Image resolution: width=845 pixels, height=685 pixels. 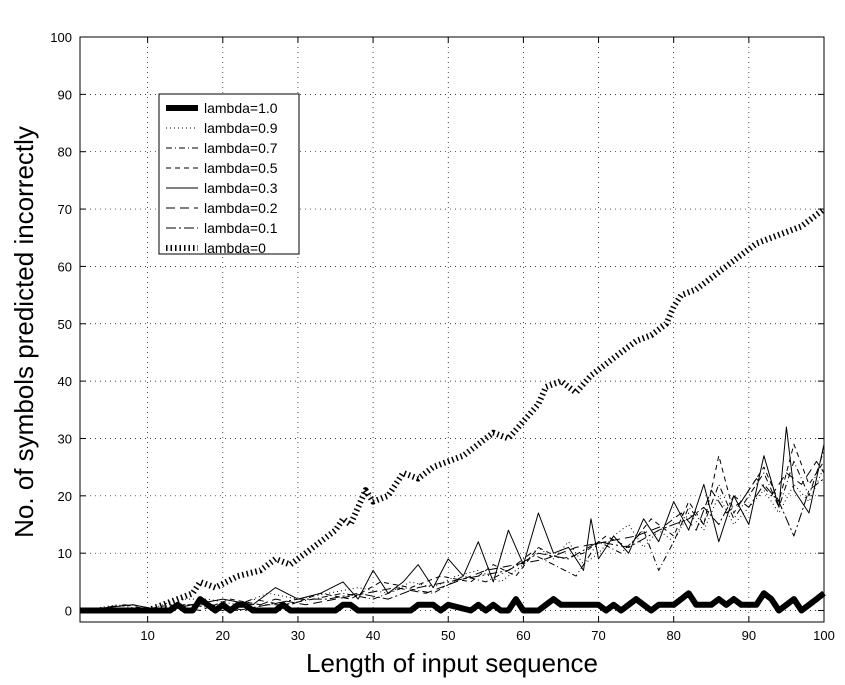 What do you see at coordinates (598, 635) in the screenshot?
I see `x-tick-label: 70` at bounding box center [598, 635].